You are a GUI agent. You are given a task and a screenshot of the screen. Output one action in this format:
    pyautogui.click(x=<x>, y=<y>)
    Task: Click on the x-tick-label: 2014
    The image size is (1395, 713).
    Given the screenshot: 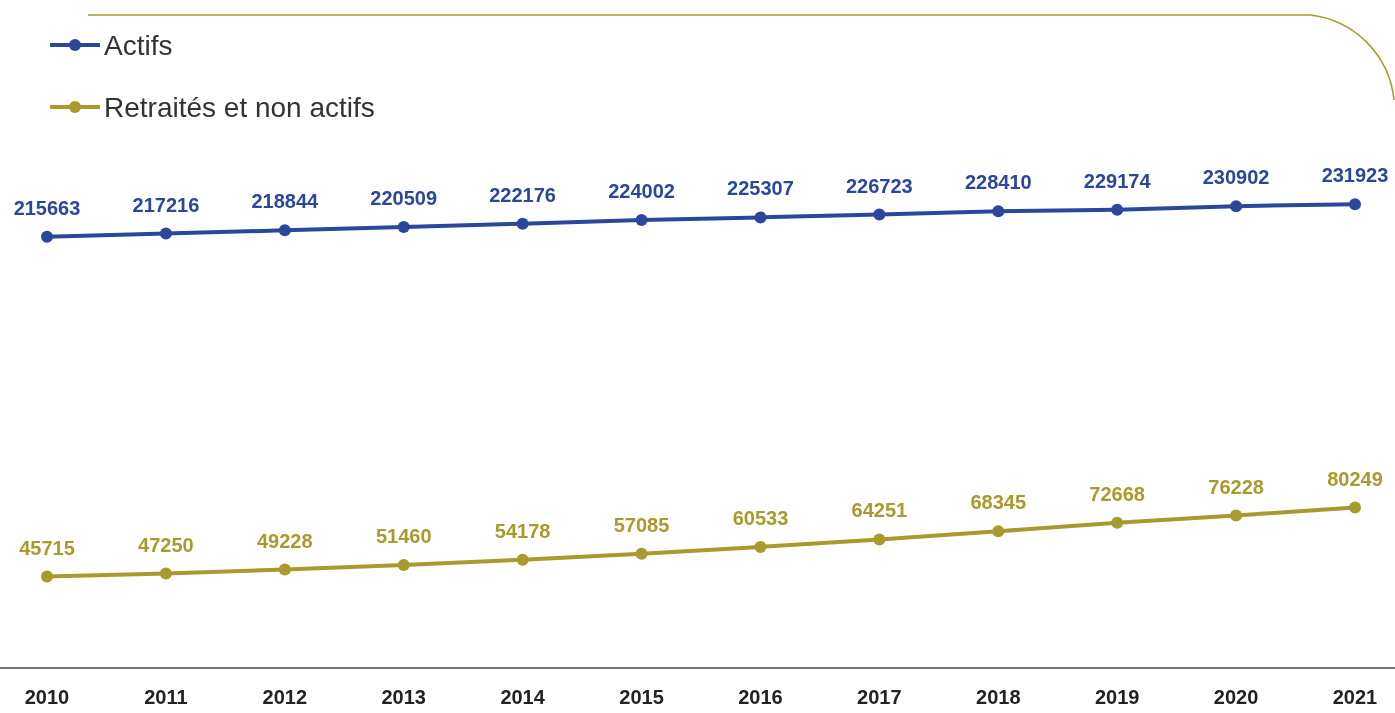 What is the action you would take?
    pyautogui.click(x=523, y=697)
    